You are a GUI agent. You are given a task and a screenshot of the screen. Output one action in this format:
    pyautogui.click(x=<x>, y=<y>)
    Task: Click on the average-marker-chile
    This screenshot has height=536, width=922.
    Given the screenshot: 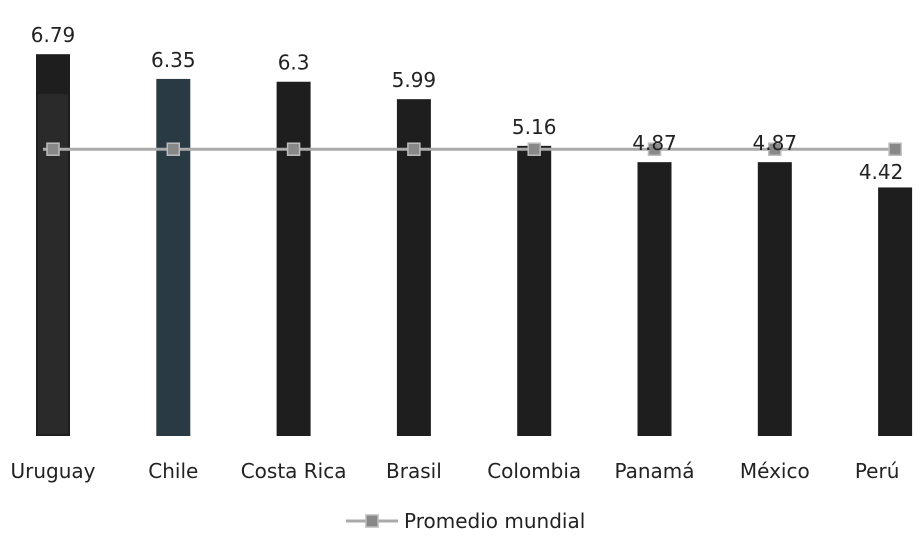 What is the action you would take?
    pyautogui.click(x=173, y=149)
    